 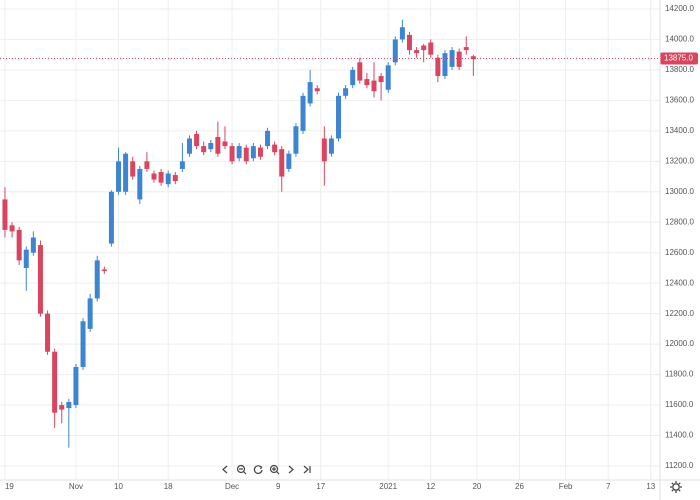 I want to click on settings-button, so click(x=676, y=487).